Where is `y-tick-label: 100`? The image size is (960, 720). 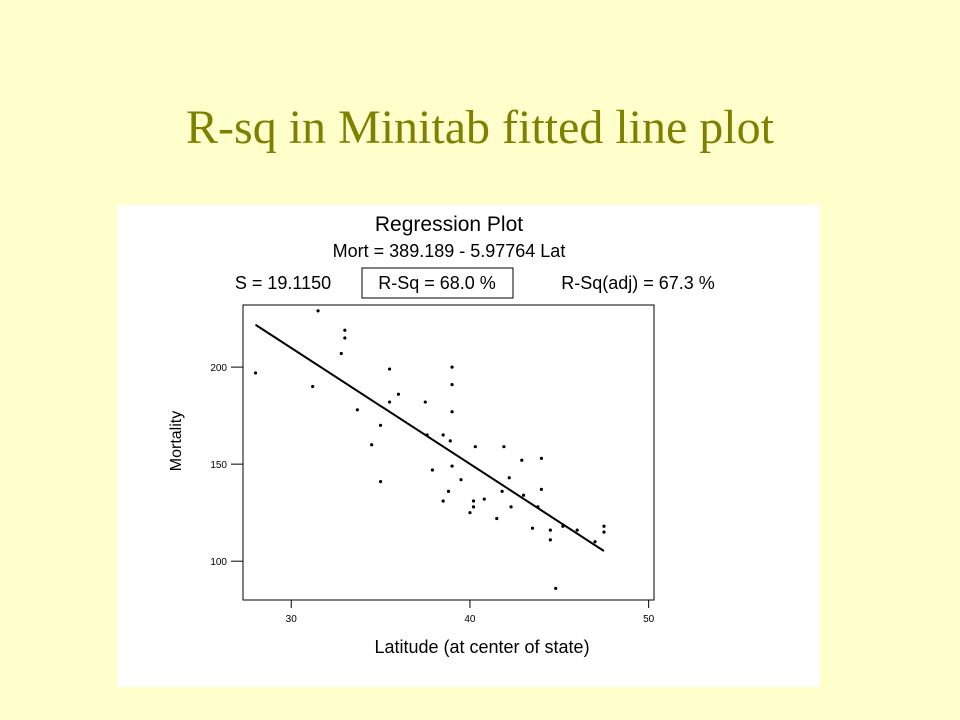 y-tick-label: 100 is located at coordinates (218, 562).